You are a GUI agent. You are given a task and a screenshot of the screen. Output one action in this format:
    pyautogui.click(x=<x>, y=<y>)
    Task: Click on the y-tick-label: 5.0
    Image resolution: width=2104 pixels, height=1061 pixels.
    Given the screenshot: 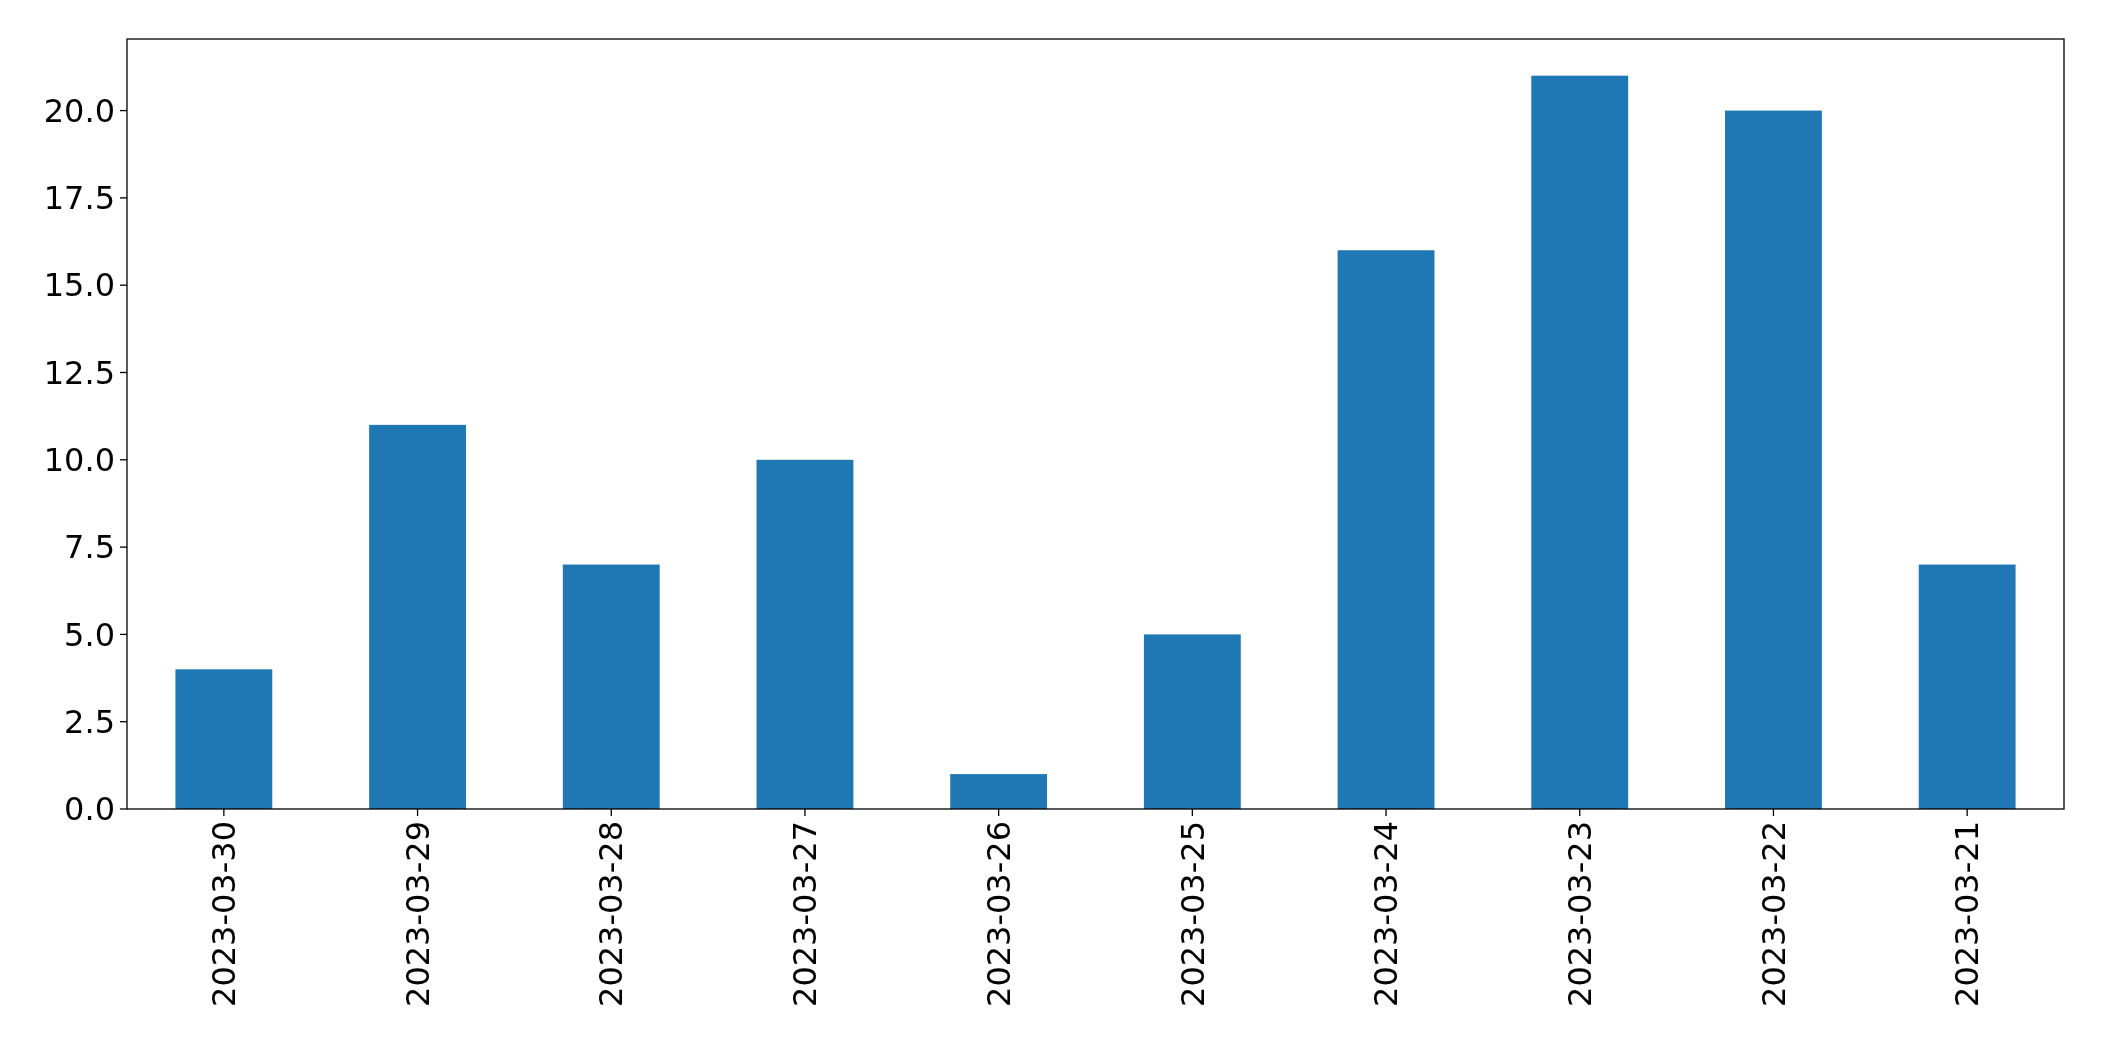 What is the action you would take?
    pyautogui.click(x=89, y=634)
    